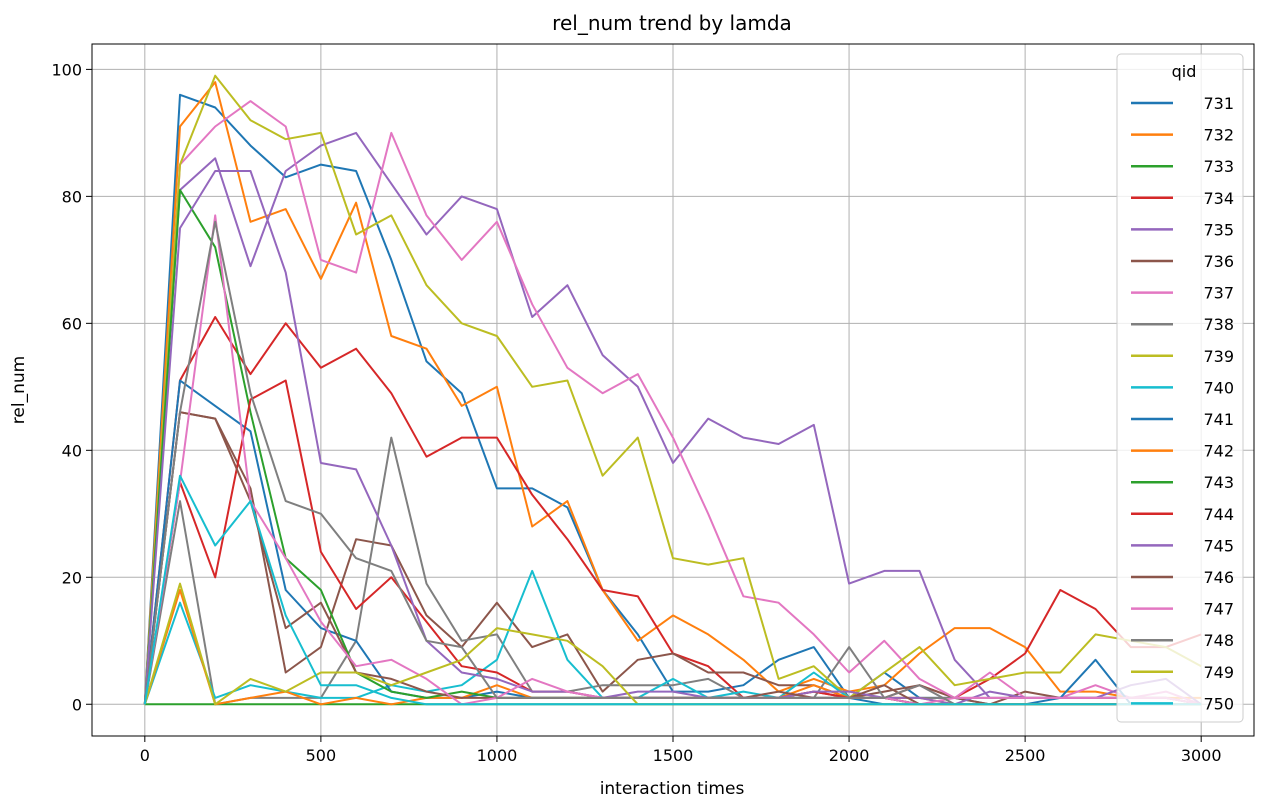 The image size is (1273, 800). What do you see at coordinates (1218, 419) in the screenshot?
I see `legend-label-741: 741` at bounding box center [1218, 419].